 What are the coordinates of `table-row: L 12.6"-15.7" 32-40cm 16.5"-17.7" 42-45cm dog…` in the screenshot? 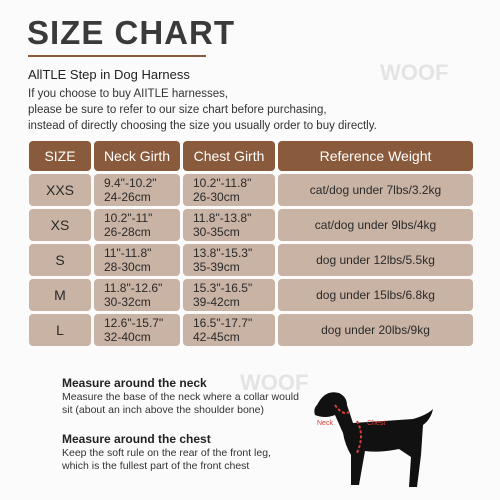 It's located at (251, 330).